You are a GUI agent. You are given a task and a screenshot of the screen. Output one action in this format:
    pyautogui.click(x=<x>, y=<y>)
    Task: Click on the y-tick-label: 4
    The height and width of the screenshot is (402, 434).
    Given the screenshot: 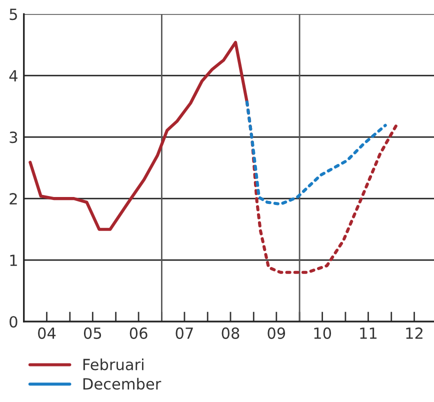 What is the action you would take?
    pyautogui.click(x=13, y=76)
    